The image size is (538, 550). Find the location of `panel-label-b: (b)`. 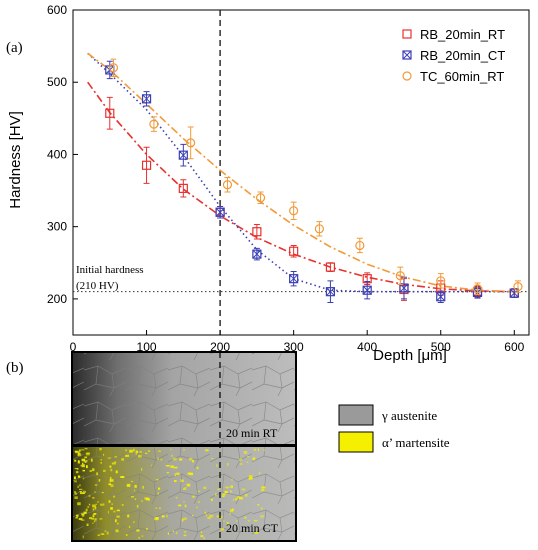

panel-label-b: (b) is located at coordinates (15, 368).